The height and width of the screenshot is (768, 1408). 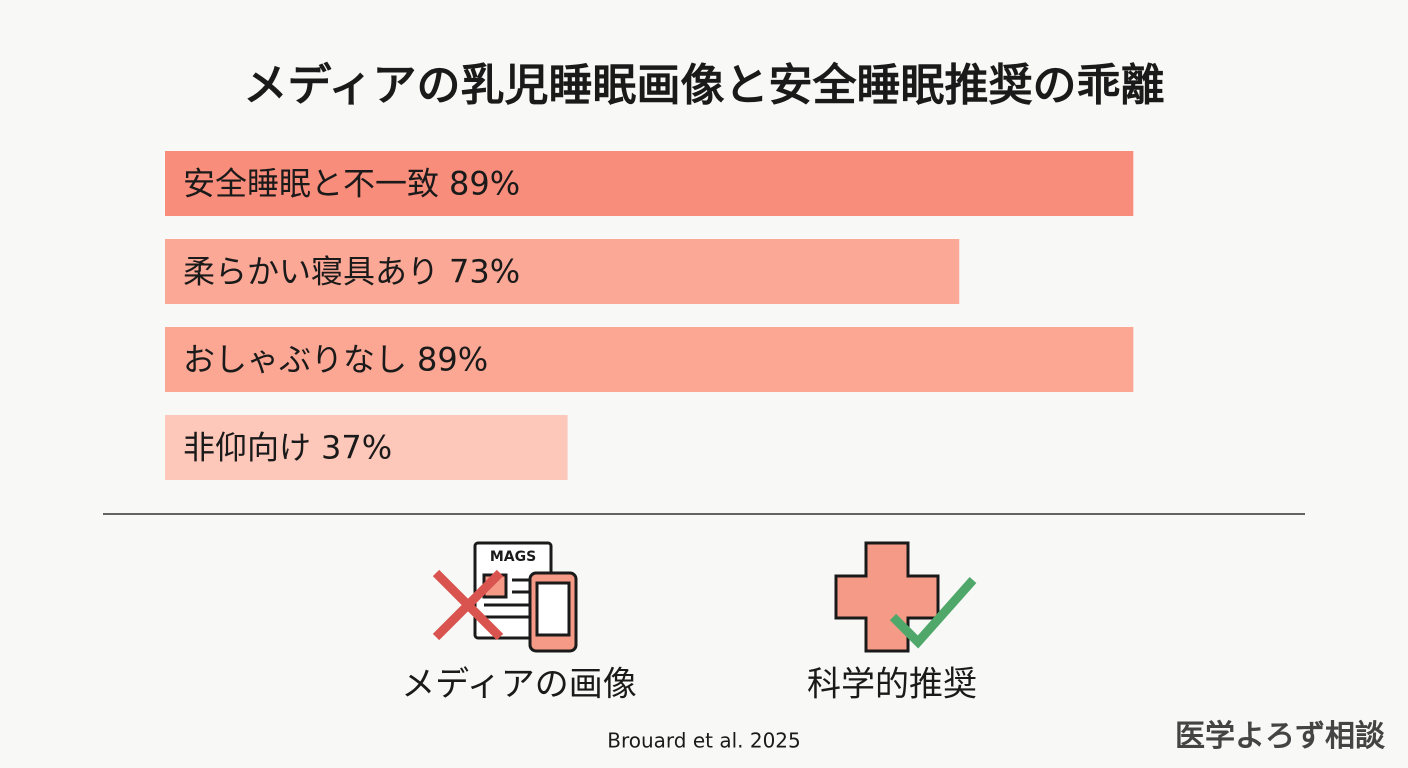 What do you see at coordinates (505, 597) in the screenshot?
I see `media-icon` at bounding box center [505, 597].